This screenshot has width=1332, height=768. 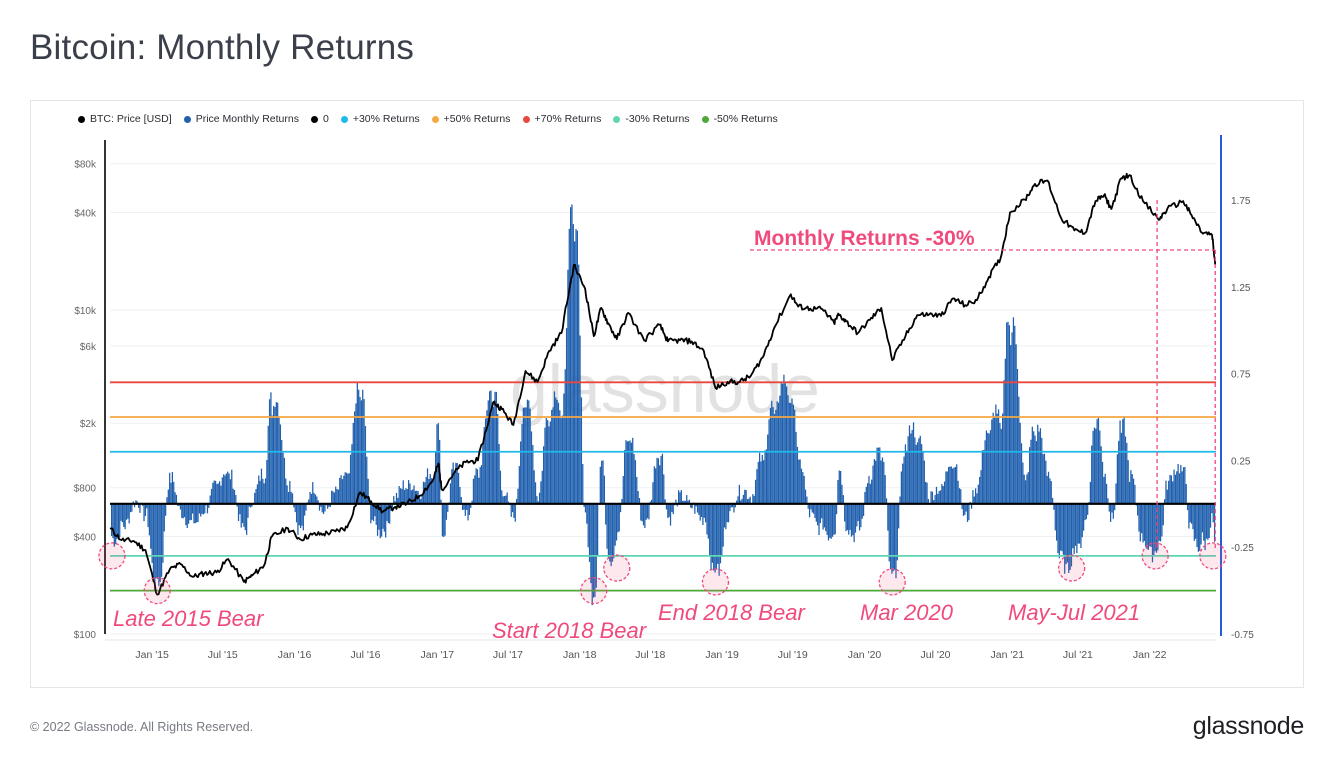 What do you see at coordinates (471, 119) in the screenshot?
I see `legend-item: +50% Returns` at bounding box center [471, 119].